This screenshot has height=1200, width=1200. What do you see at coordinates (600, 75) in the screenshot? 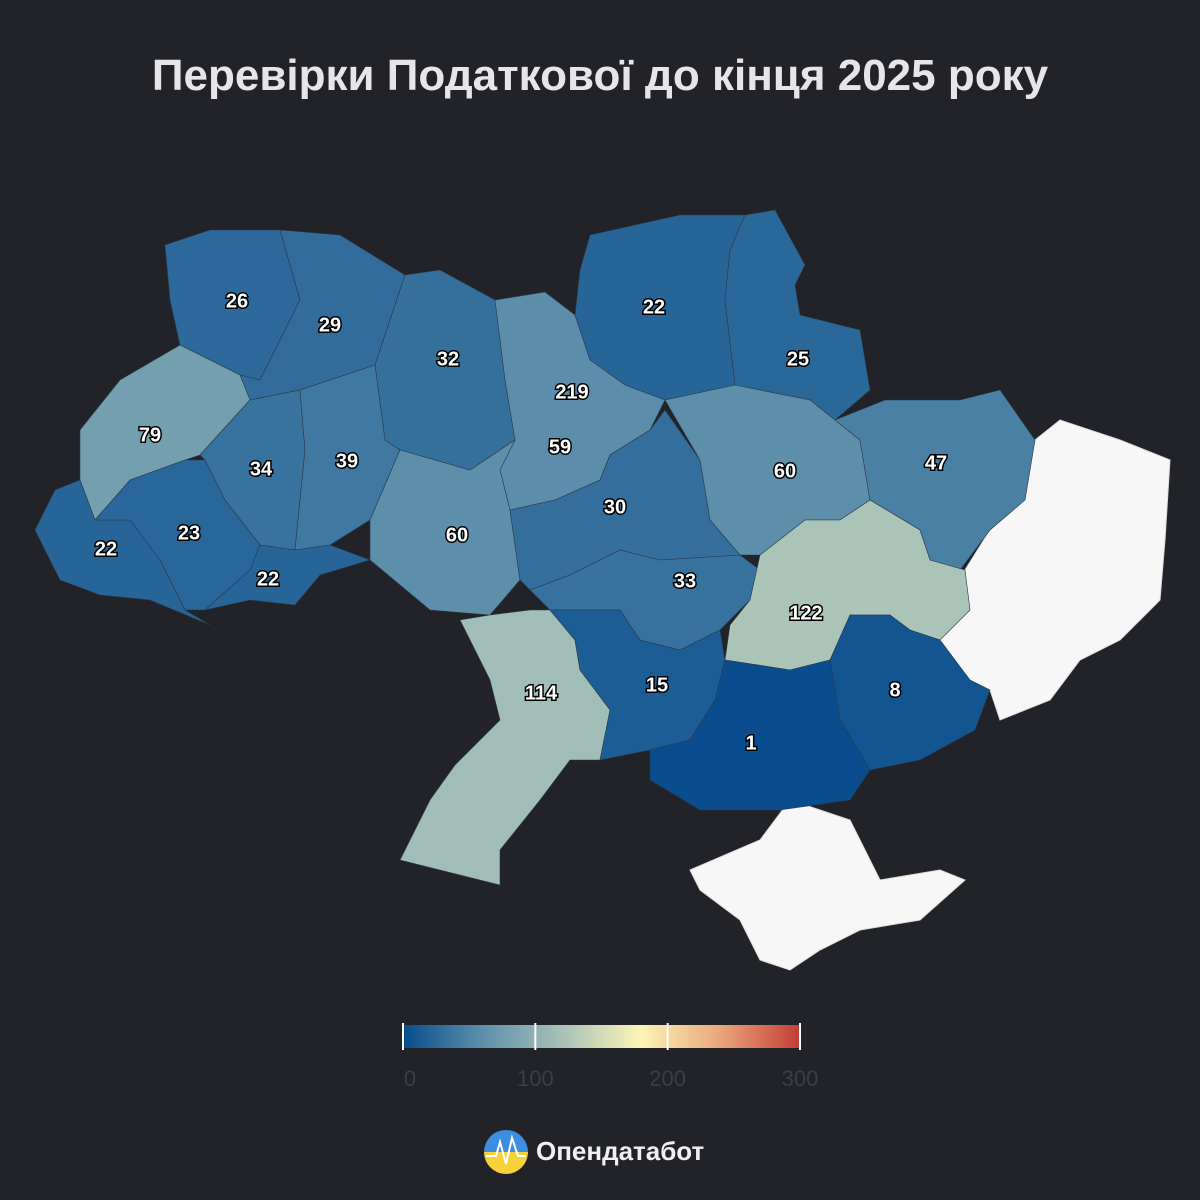
I see `map-title: Перевірки Податкової до кінця 2025 року` at bounding box center [600, 75].